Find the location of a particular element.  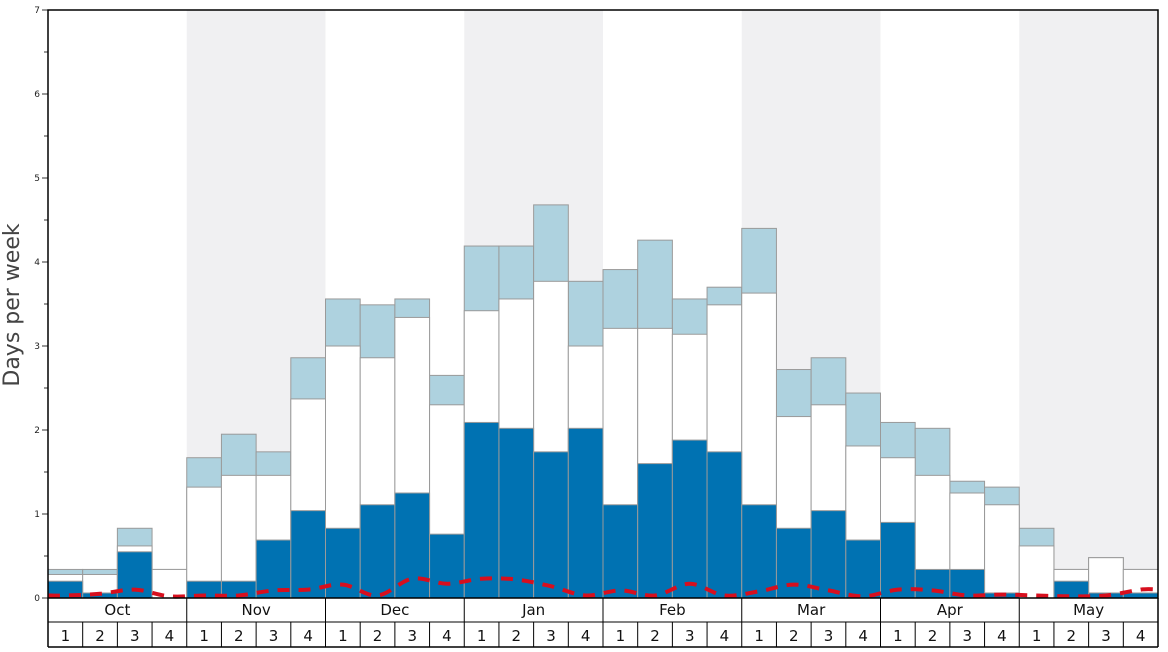

average-line-layer is located at coordinates (603, 587).